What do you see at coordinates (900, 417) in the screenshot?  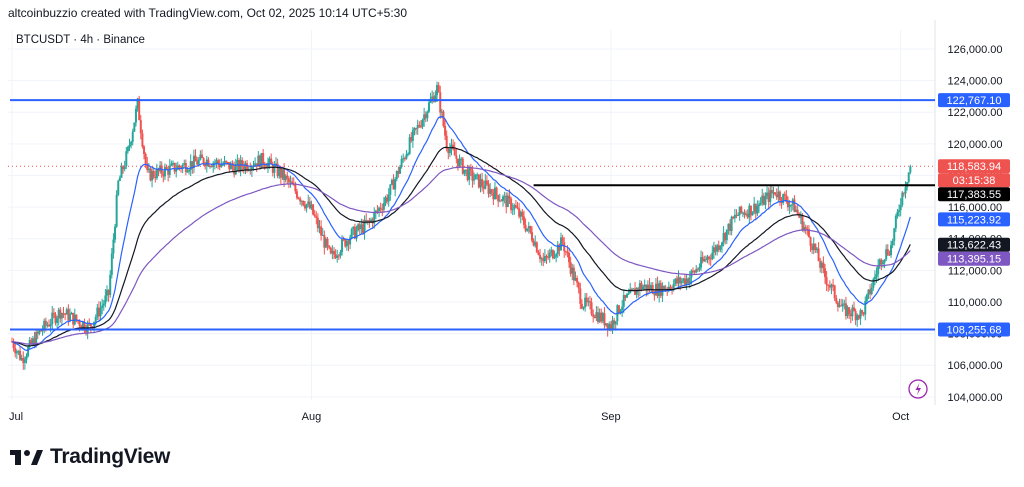 I see `x-tick-label: Oct` at bounding box center [900, 417].